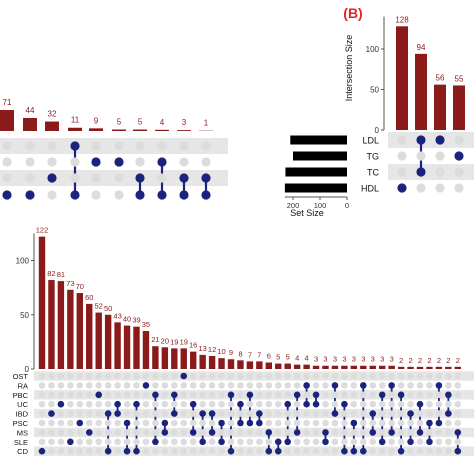 Image resolution: width=474 pixels, height=474 pixels. I want to click on bar-value-label: 40, so click(127, 319).